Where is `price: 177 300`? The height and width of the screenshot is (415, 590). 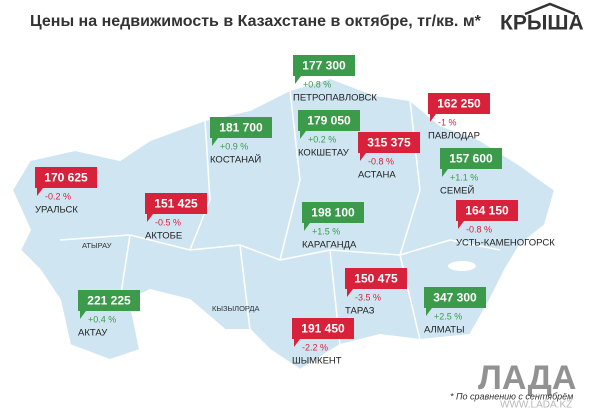 price: 177 300 is located at coordinates (324, 66).